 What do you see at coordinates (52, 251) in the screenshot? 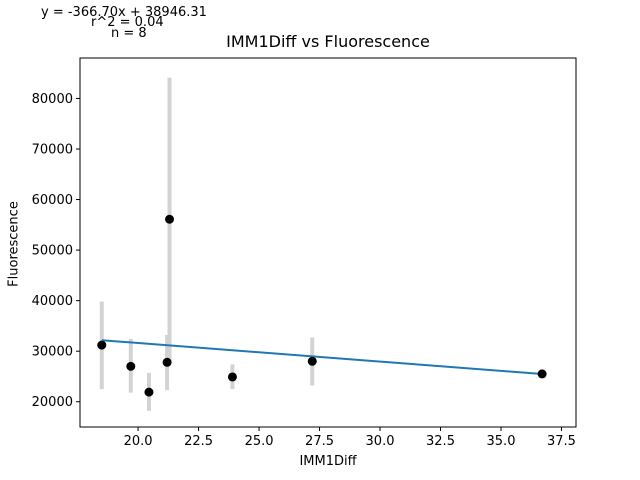
I see `y-tick-label-3: 50000` at bounding box center [52, 251].